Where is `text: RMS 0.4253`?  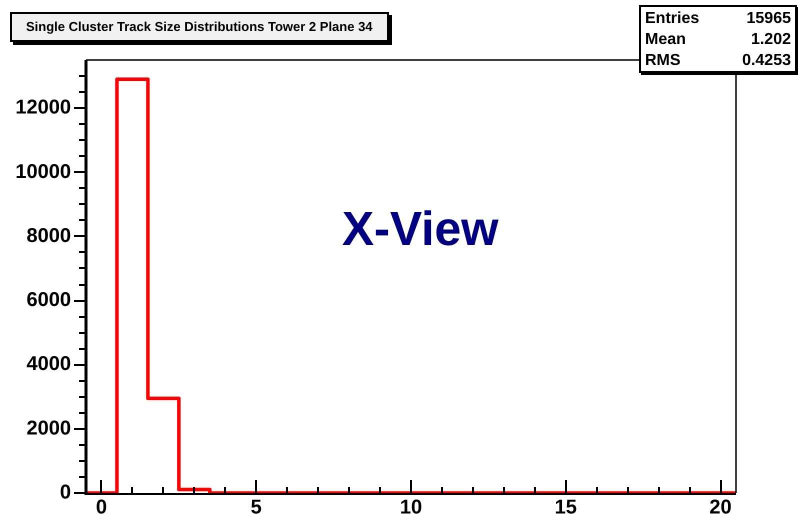 text: RMS 0.4253 is located at coordinates (718, 60).